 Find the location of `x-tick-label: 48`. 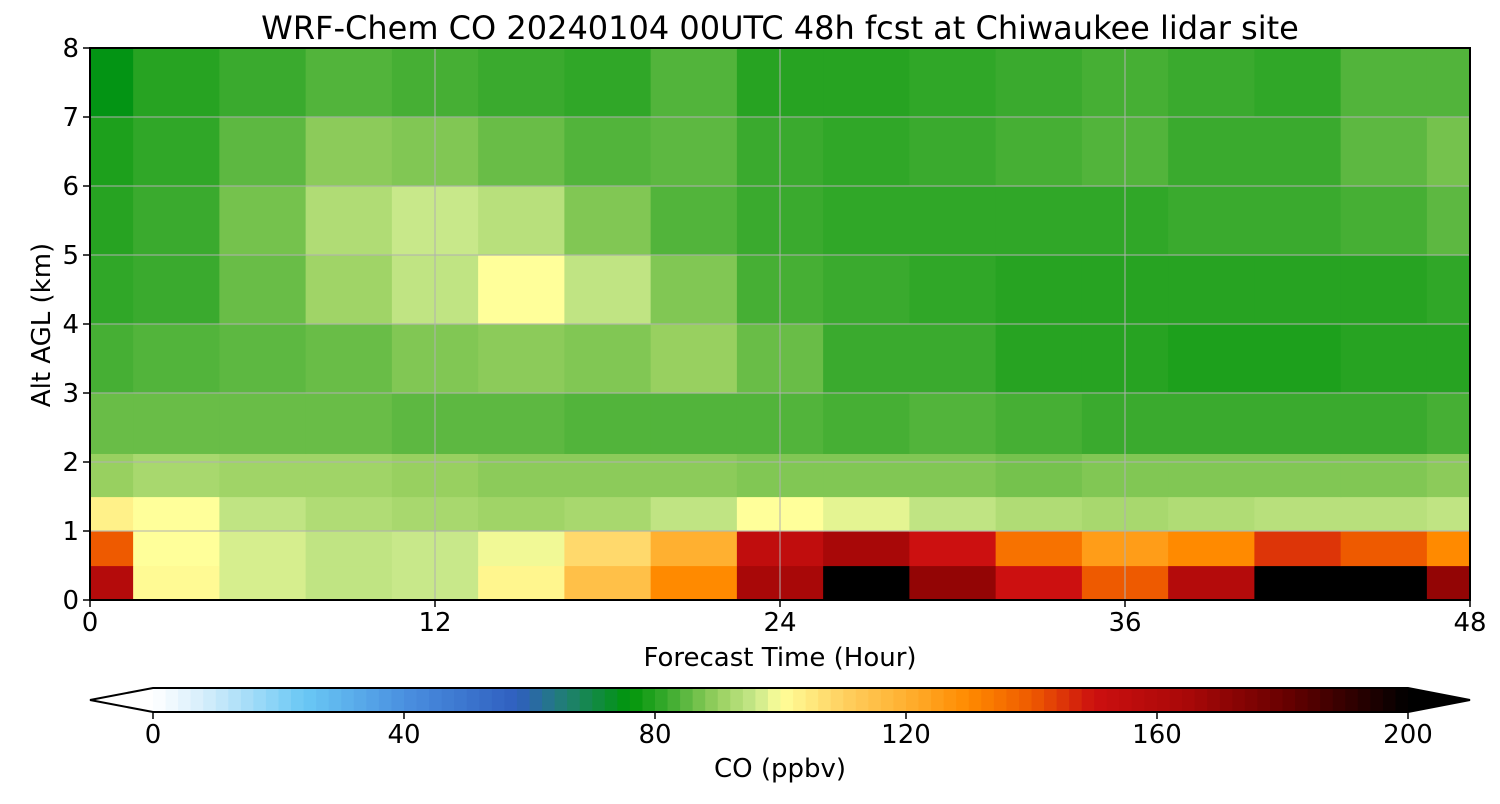

x-tick-label: 48 is located at coordinates (1469, 623).